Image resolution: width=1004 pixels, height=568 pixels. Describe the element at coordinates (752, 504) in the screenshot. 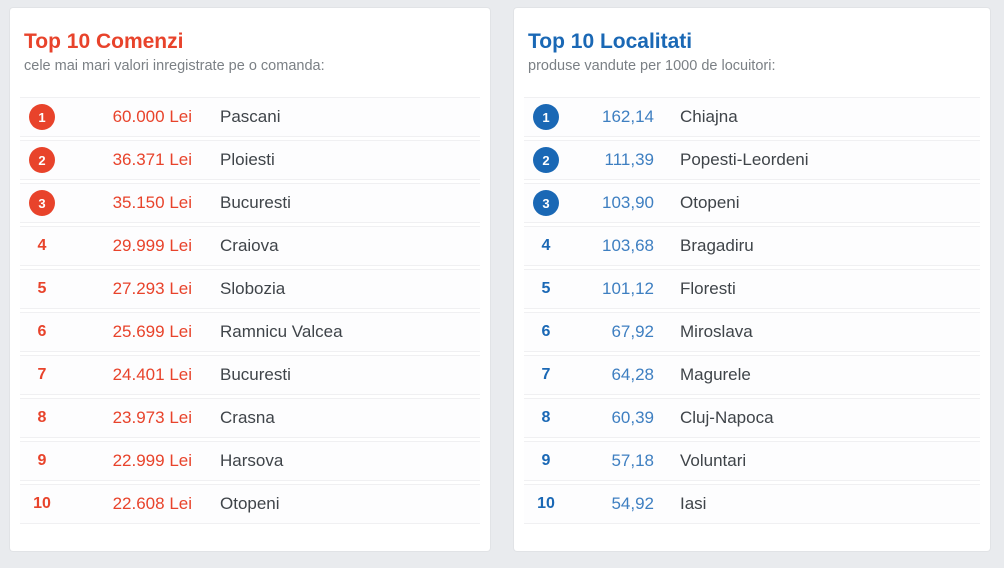

I see `list-item: 10 54,92 Iasi` at that location.